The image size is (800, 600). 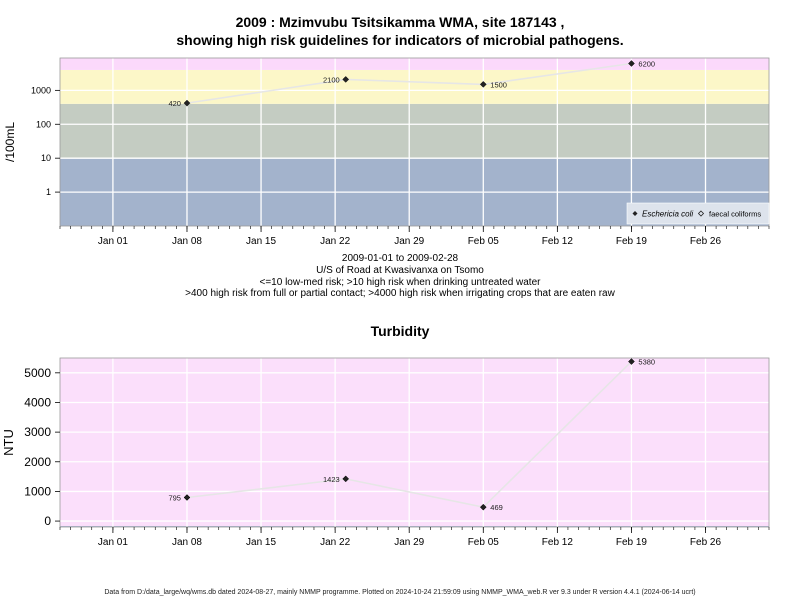 I want to click on data-label: 2100, so click(x=331, y=79).